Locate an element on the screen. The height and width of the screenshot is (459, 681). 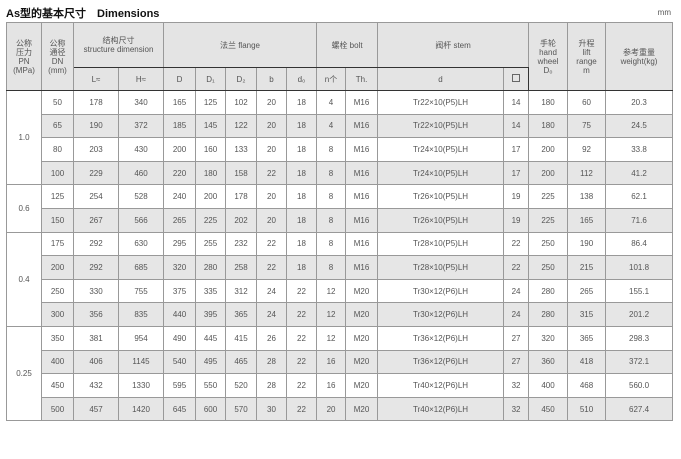
cell-dn: 50 is located at coordinates (57, 102).